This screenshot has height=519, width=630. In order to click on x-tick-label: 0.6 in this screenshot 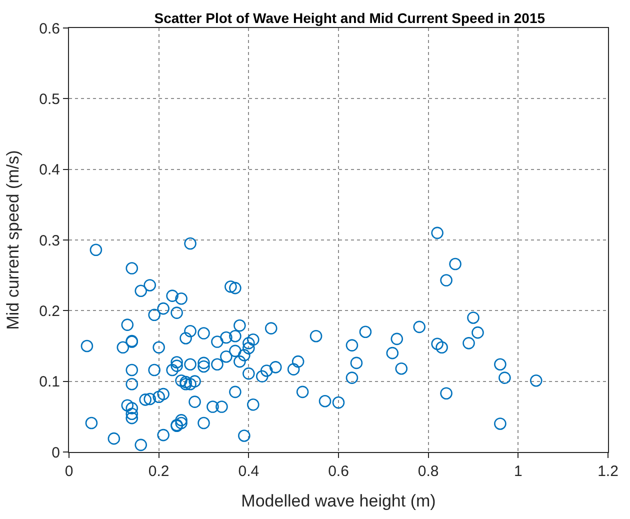, I will do `click(338, 471)`.